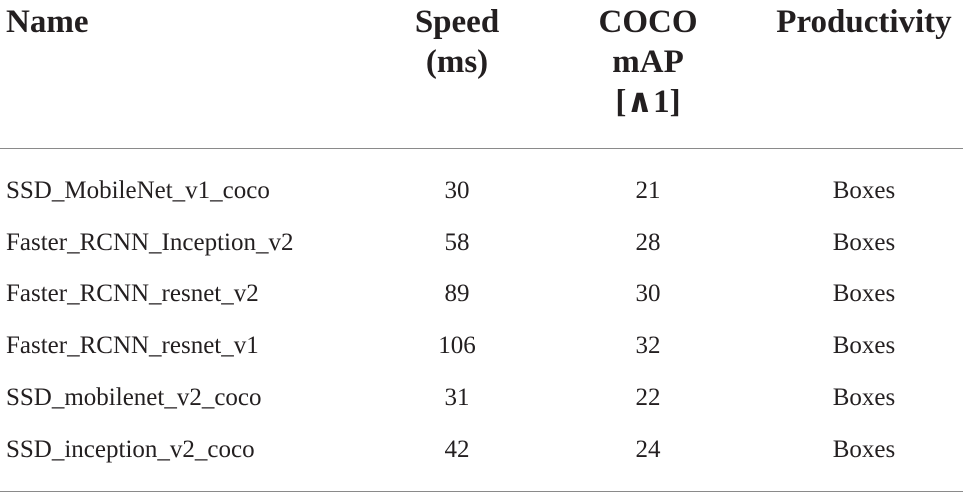 The height and width of the screenshot is (497, 969). Describe the element at coordinates (481, 148) in the screenshot. I see `header-divider` at that location.